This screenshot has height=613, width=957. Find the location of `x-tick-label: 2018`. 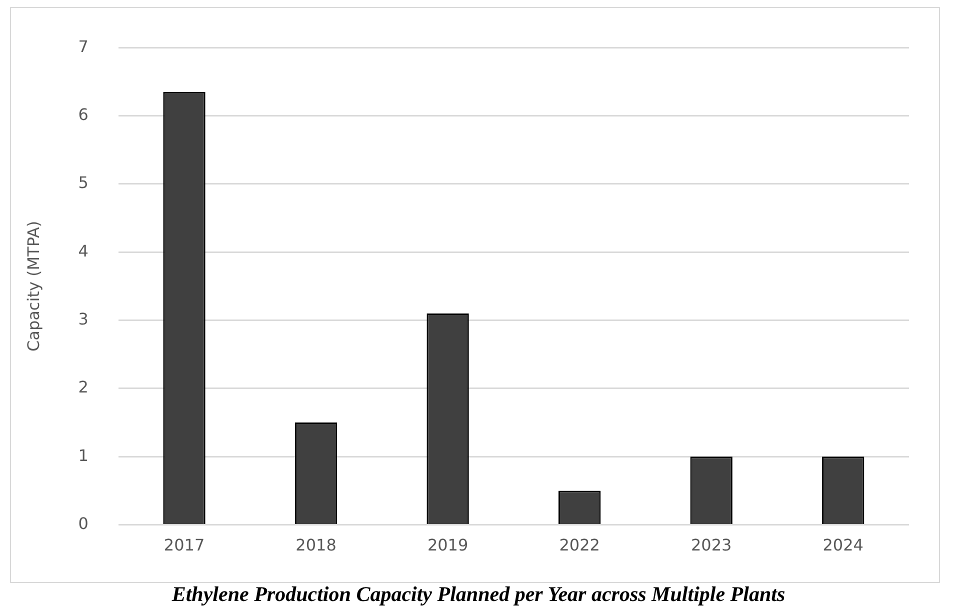

x-tick-label: 2018 is located at coordinates (316, 545).